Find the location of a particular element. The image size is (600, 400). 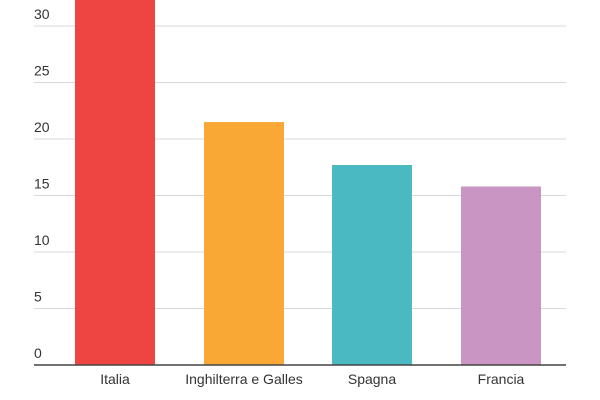

bar-francia is located at coordinates (501, 275).